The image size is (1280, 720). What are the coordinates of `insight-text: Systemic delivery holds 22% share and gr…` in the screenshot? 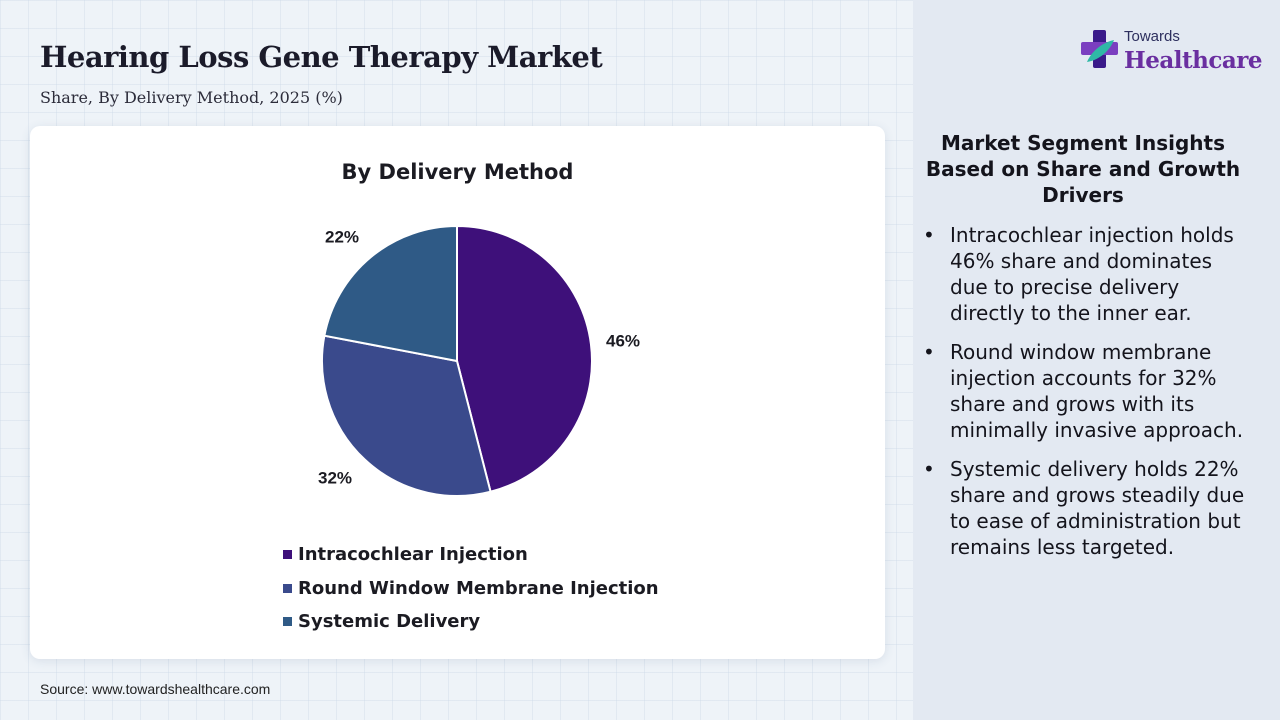 It's located at (1097, 508).